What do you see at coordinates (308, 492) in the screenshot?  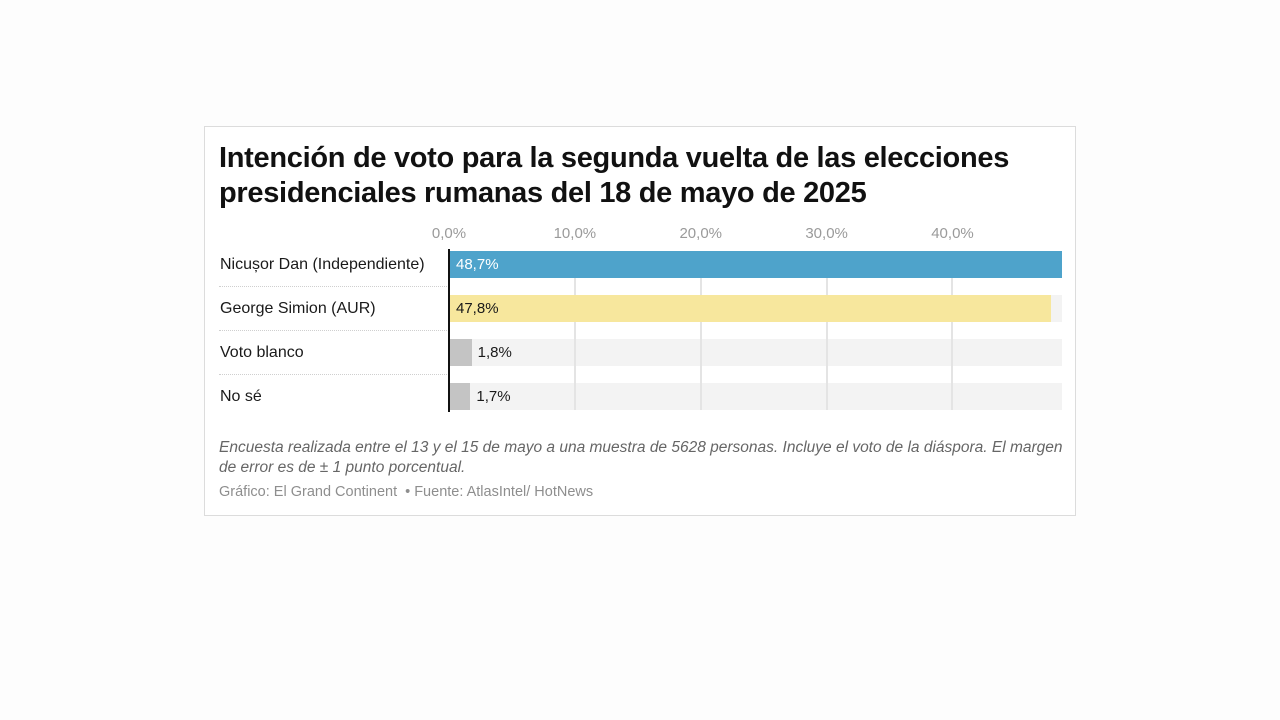 I see `chart-credit: Gráfico: El Grand Continent` at bounding box center [308, 492].